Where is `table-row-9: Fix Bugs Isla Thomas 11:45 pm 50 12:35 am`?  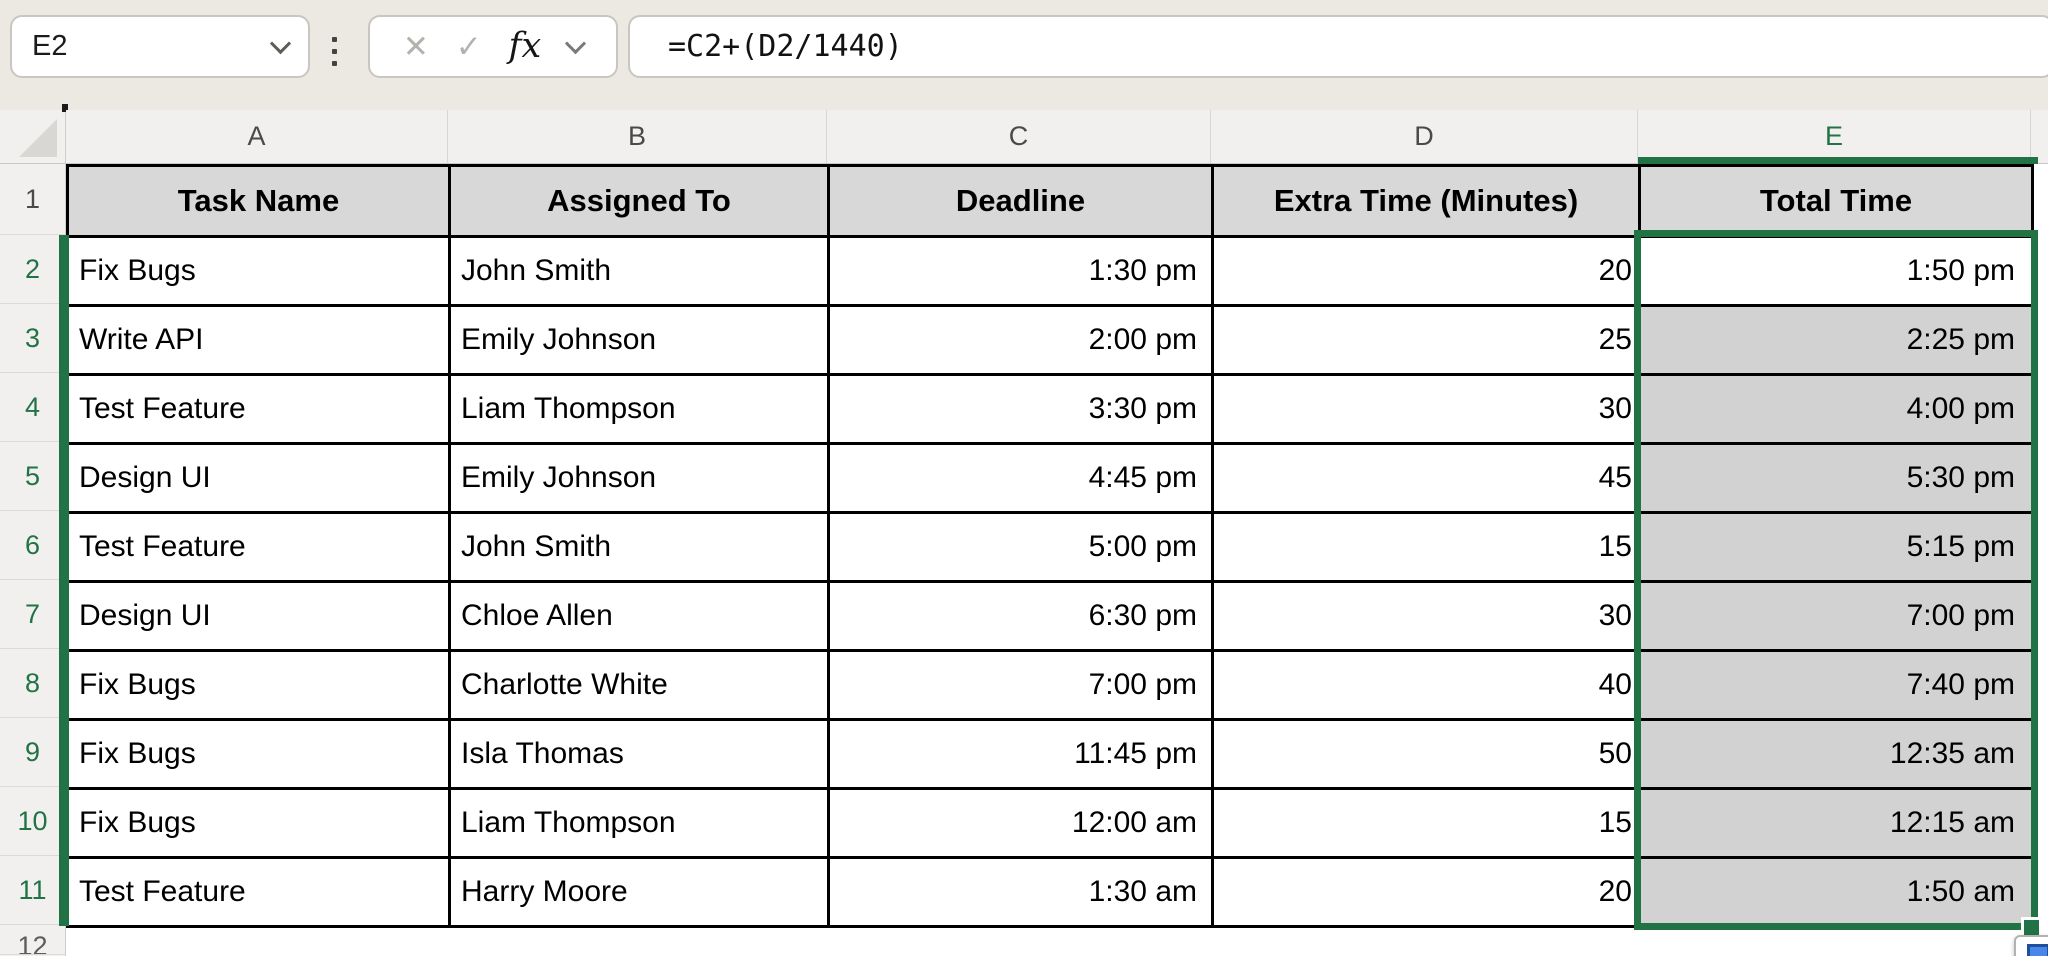
table-row-9: Fix Bugs Isla Thomas 11:45 pm 50 12:35 am is located at coordinates (1050, 754).